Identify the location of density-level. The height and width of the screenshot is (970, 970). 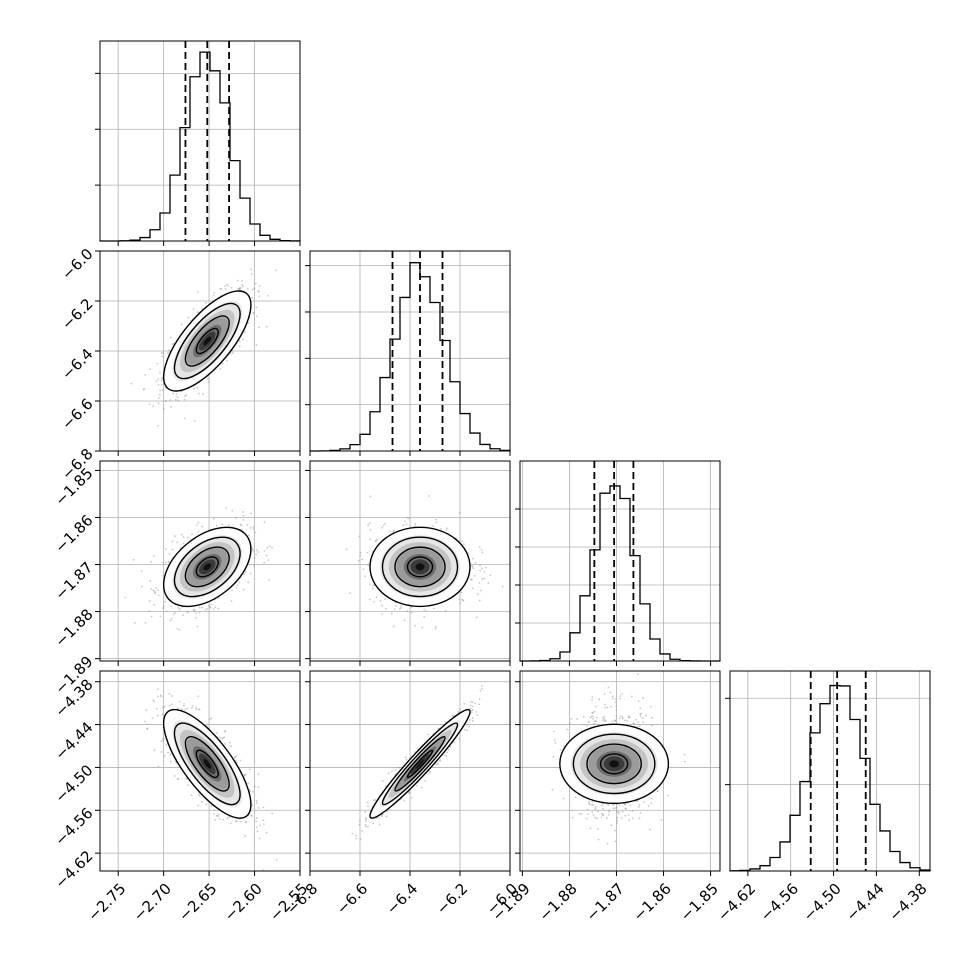
(207, 341).